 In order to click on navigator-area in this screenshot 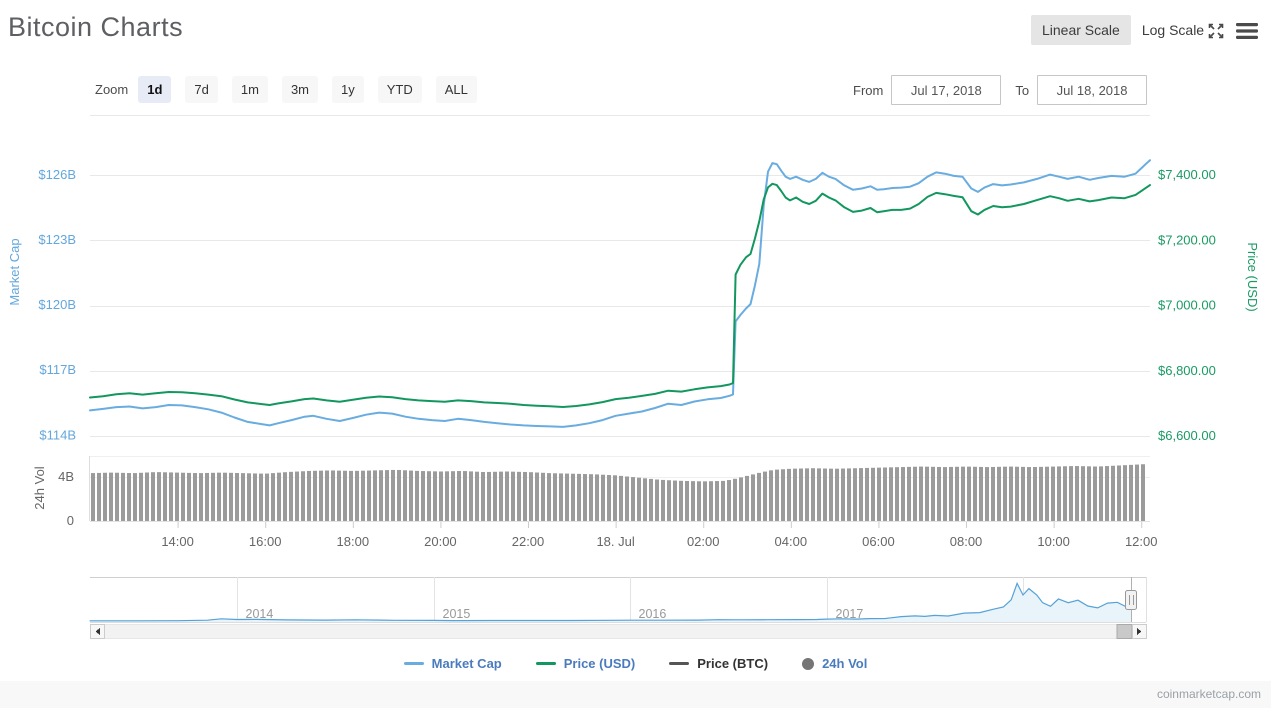, I will do `click(610, 602)`.